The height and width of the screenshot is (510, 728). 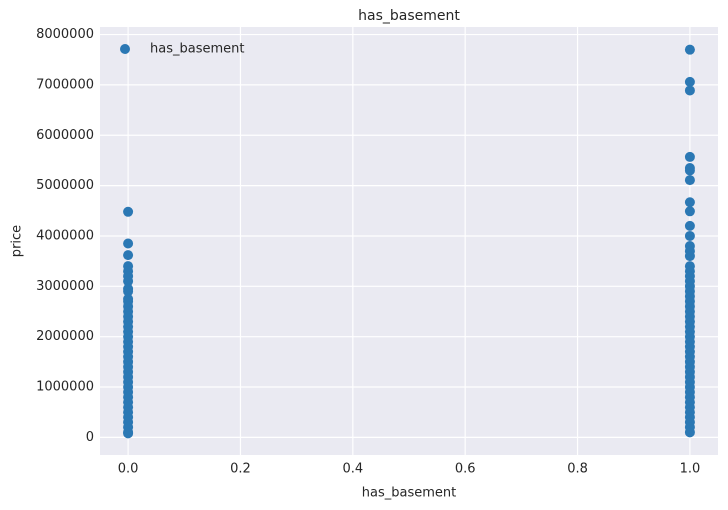 What do you see at coordinates (17, 241) in the screenshot?
I see `y-axis-label: price` at bounding box center [17, 241].